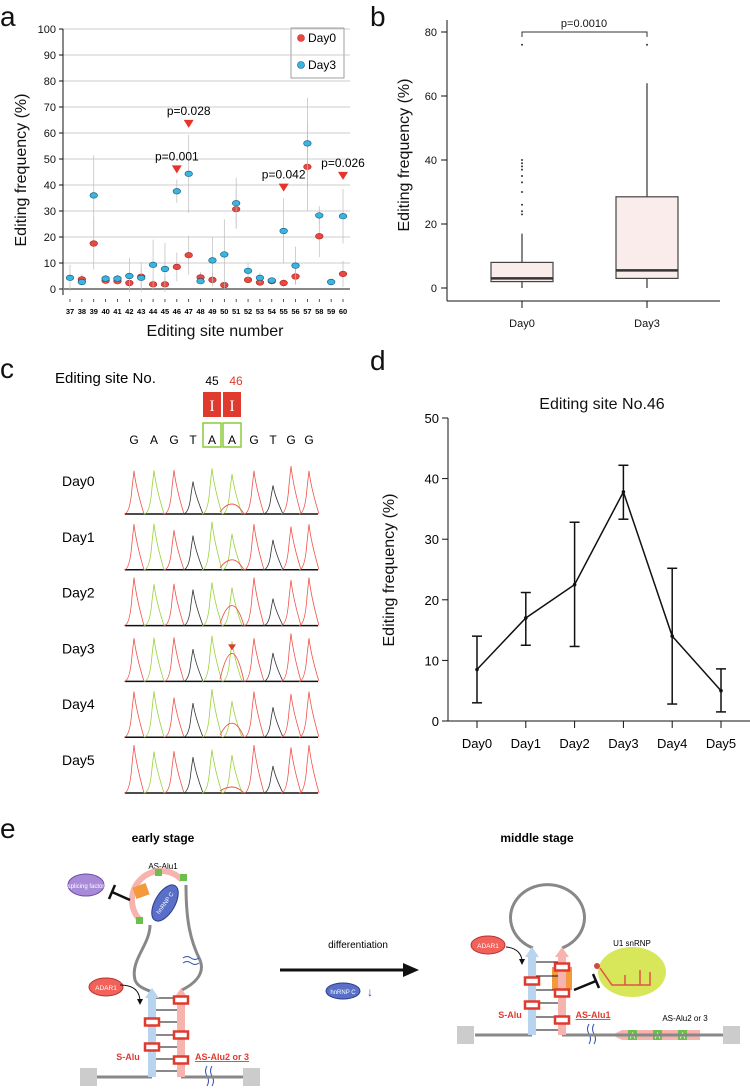 The image size is (750, 1089). I want to click on a-x-tick-label: 60, so click(343, 311).